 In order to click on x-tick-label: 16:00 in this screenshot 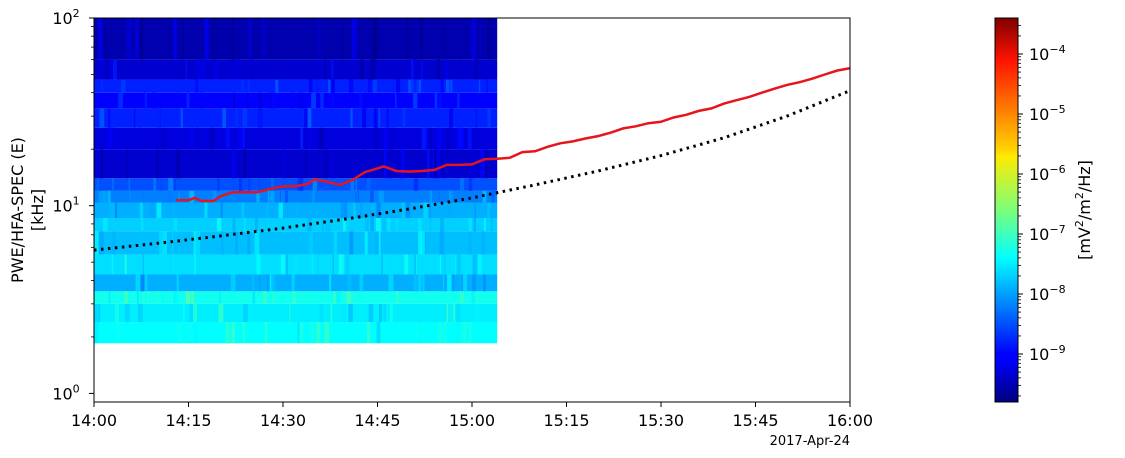, I will do `click(850, 420)`.